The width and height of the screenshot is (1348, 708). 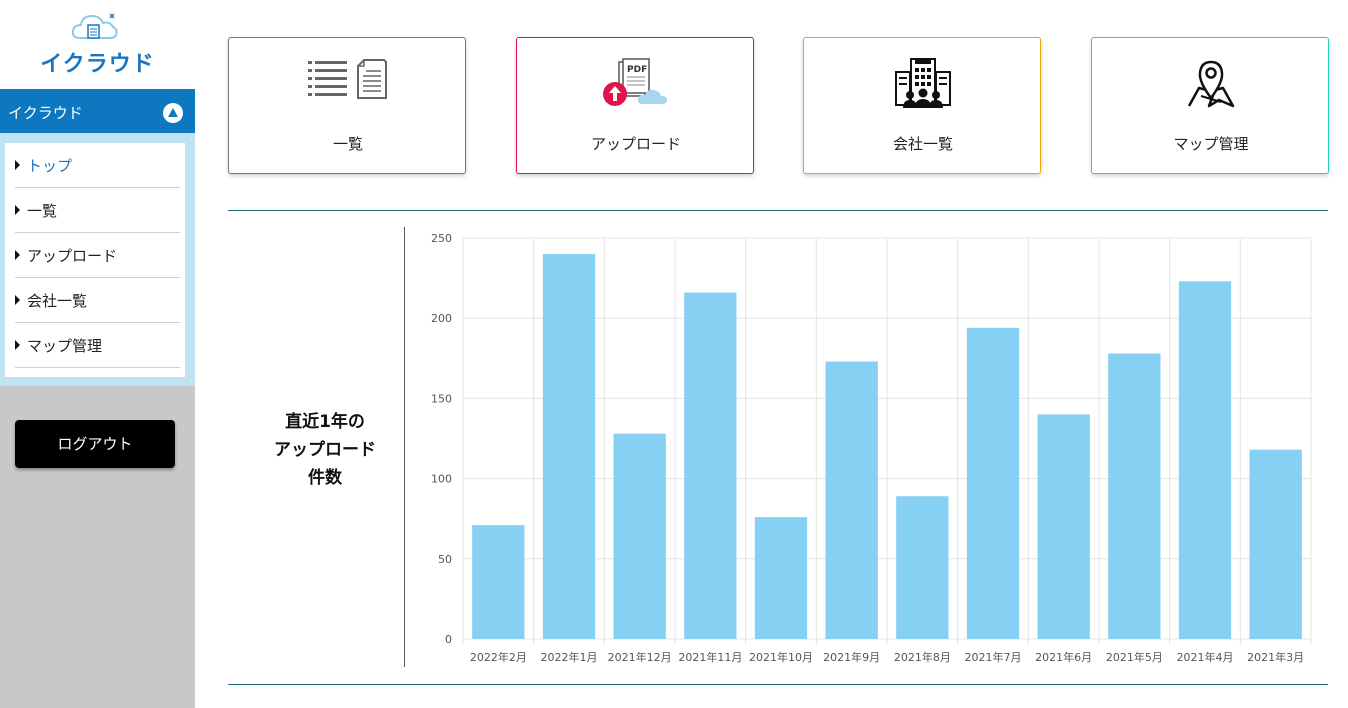 I want to click on y-tick-label: 0, so click(x=448, y=639).